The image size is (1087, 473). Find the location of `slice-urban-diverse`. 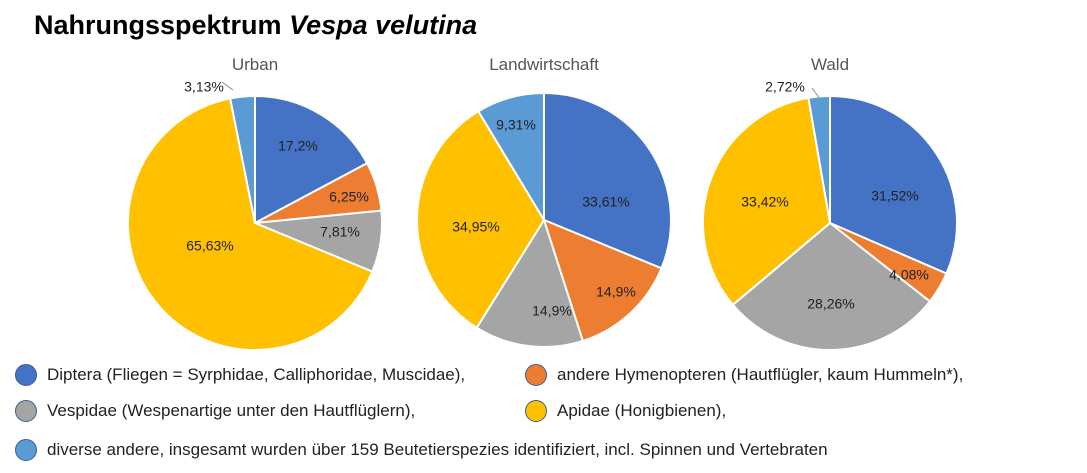

slice-urban-diverse is located at coordinates (242, 159).